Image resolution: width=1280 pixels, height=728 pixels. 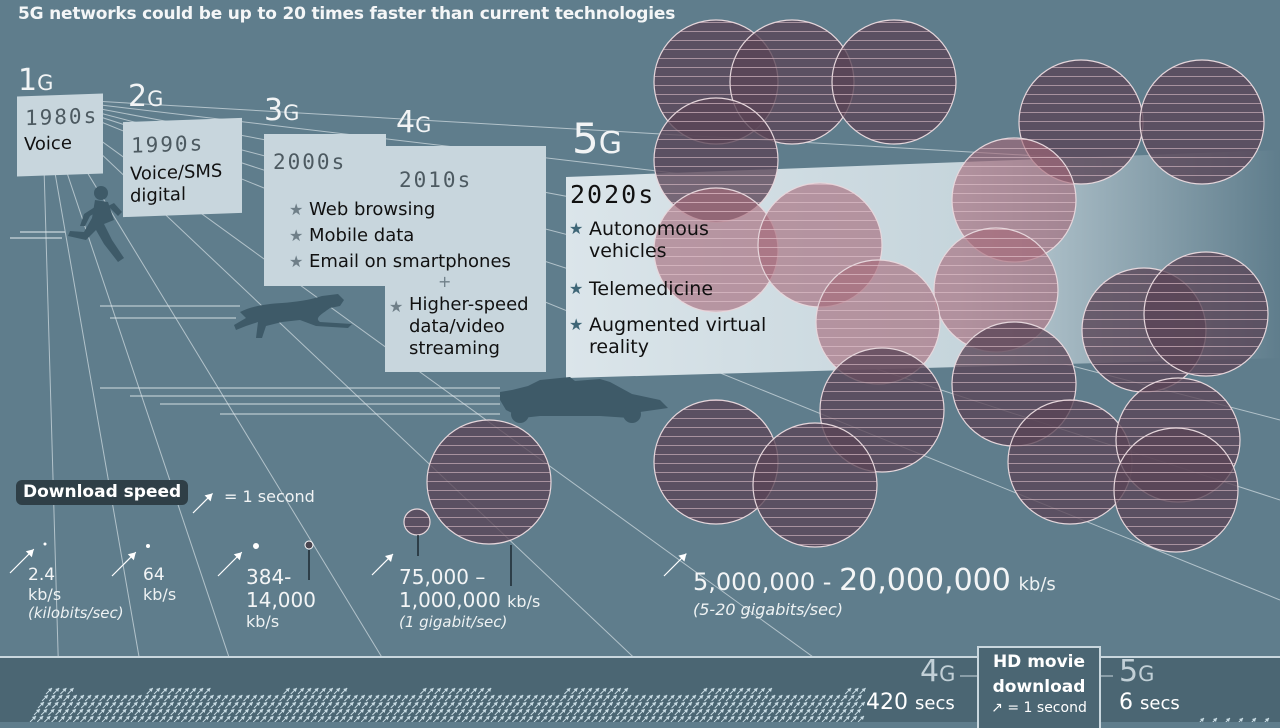 What do you see at coordinates (281, 598) in the screenshot?
I see `speed-3g: 384- 14,000 kb/s` at bounding box center [281, 598].